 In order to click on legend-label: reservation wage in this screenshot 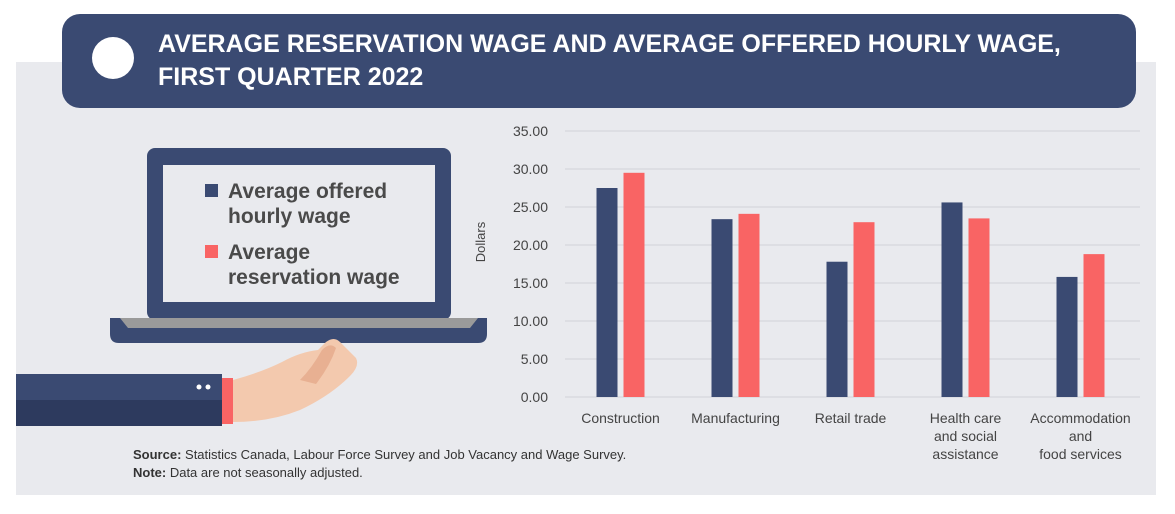, I will do `click(314, 277)`.